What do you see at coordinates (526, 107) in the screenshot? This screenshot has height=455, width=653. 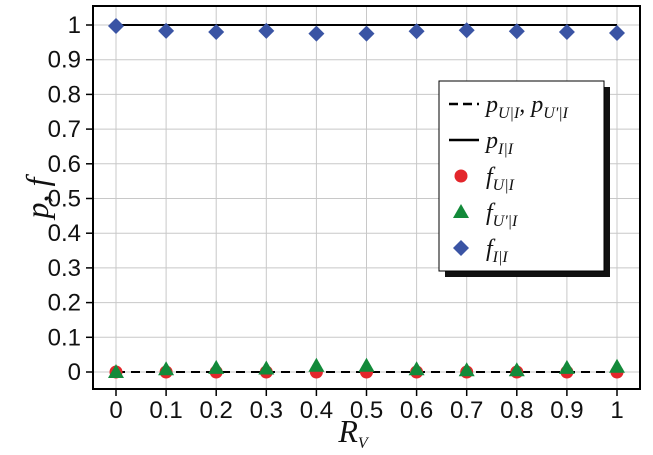 I see `legend-label: pU|I, pU'|I` at bounding box center [526, 107].